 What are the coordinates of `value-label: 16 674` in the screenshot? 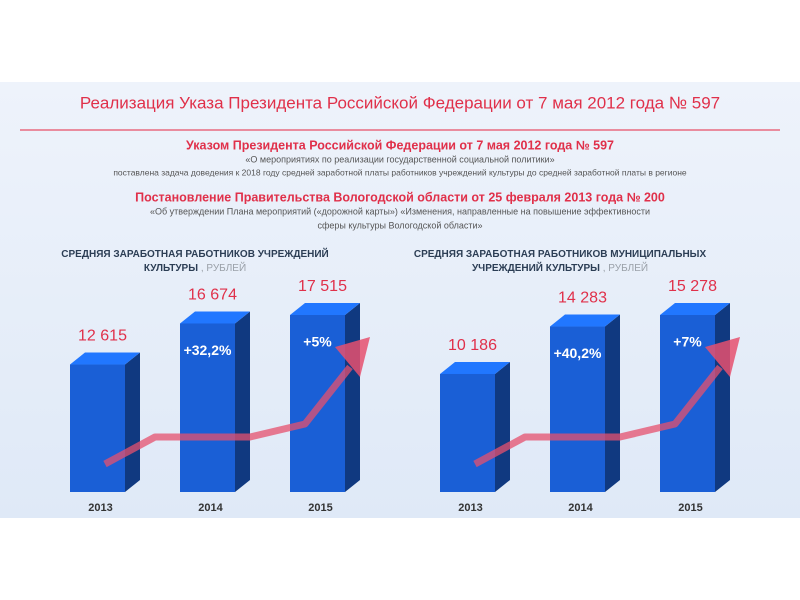 It's located at (212, 295).